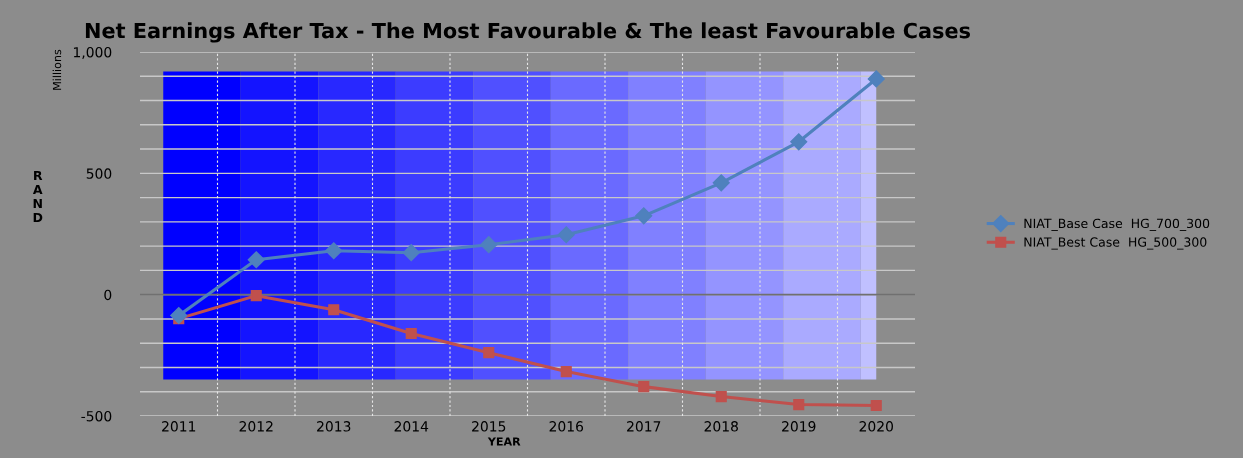 The width and height of the screenshot is (1243, 458). What do you see at coordinates (96, 416) in the screenshot?
I see `y-tick-label: -500` at bounding box center [96, 416].